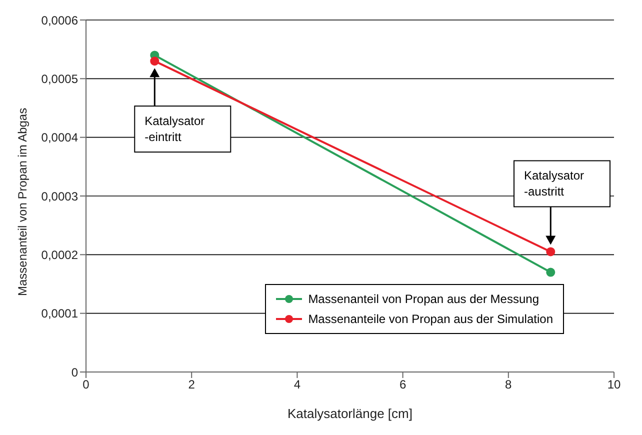  I want to click on y-tick-label: 0,0002, so click(59, 255).